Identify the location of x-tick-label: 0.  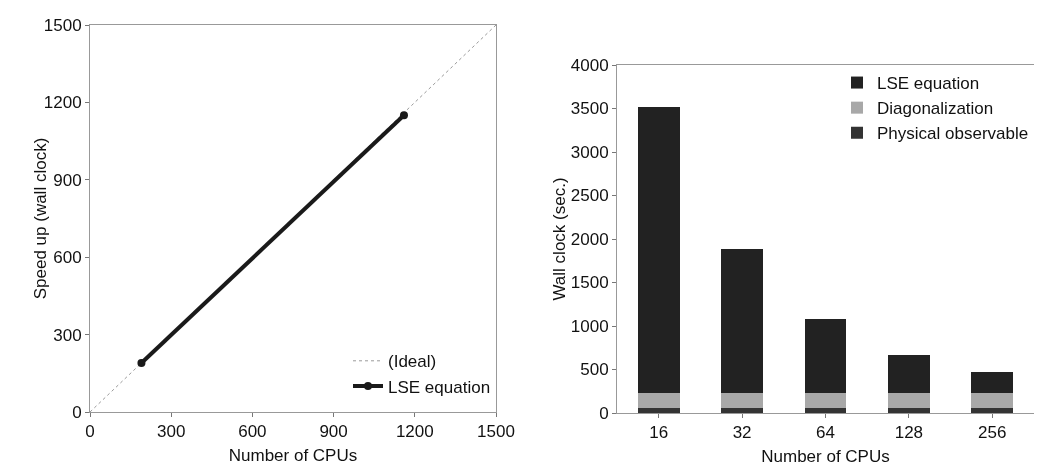
(90, 432).